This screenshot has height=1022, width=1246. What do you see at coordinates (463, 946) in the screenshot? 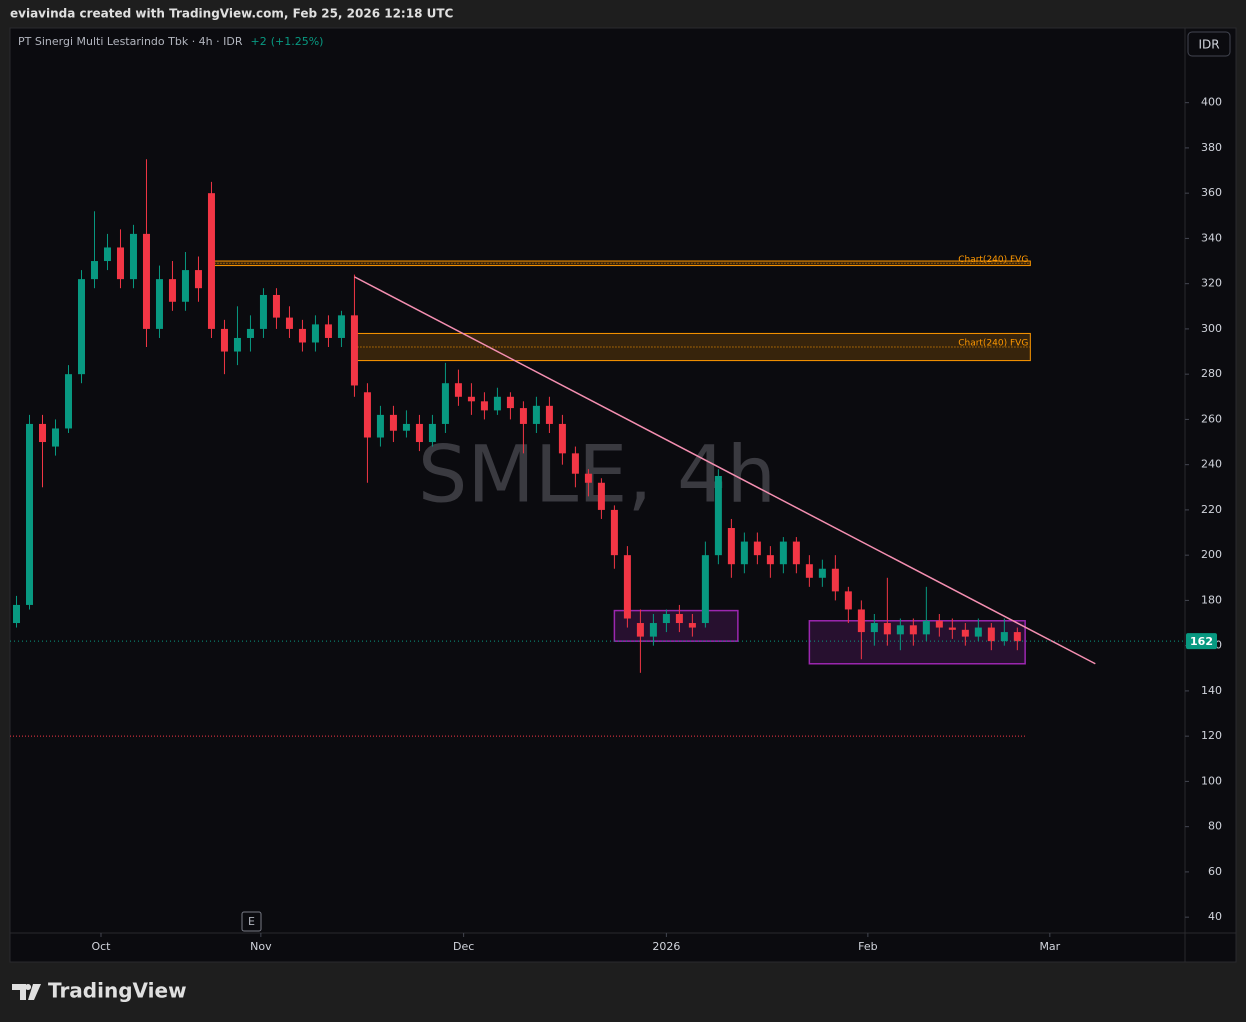
I see `x-tick-label: Dec` at bounding box center [463, 946].